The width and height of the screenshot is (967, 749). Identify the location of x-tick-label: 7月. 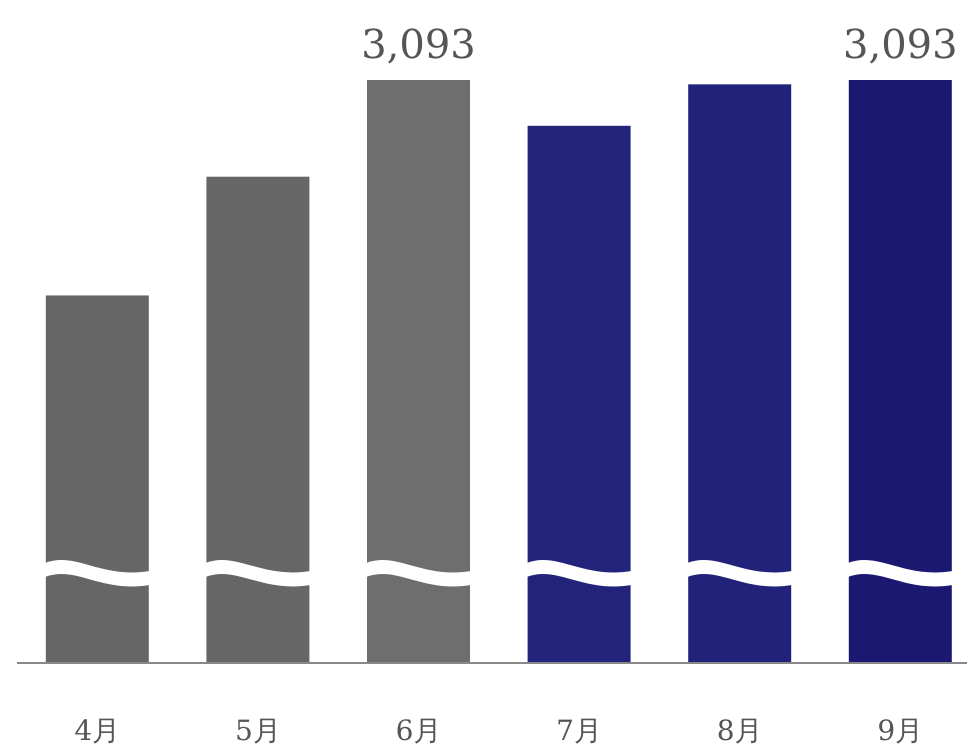
(579, 730).